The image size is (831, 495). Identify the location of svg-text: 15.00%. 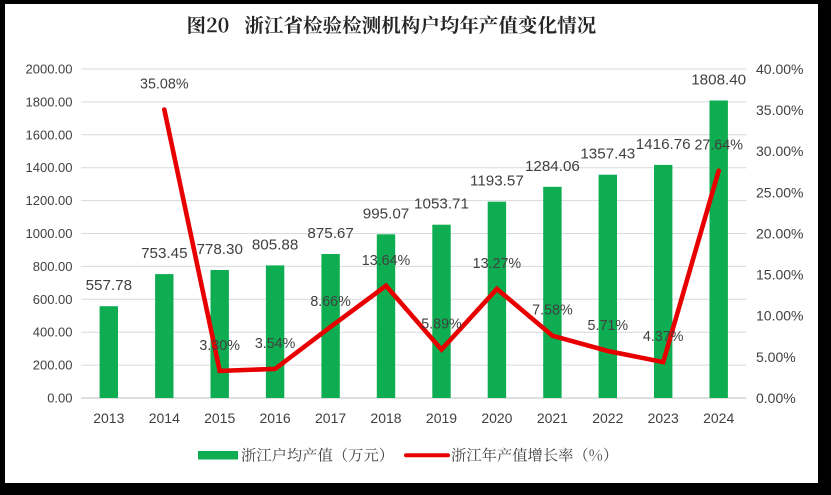
(779, 275).